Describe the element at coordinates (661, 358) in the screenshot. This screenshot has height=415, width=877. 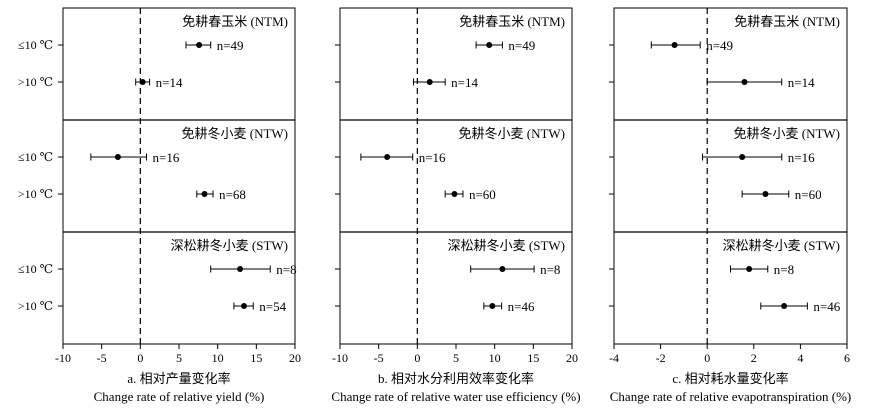
I see `x-tick-label: -2` at that location.